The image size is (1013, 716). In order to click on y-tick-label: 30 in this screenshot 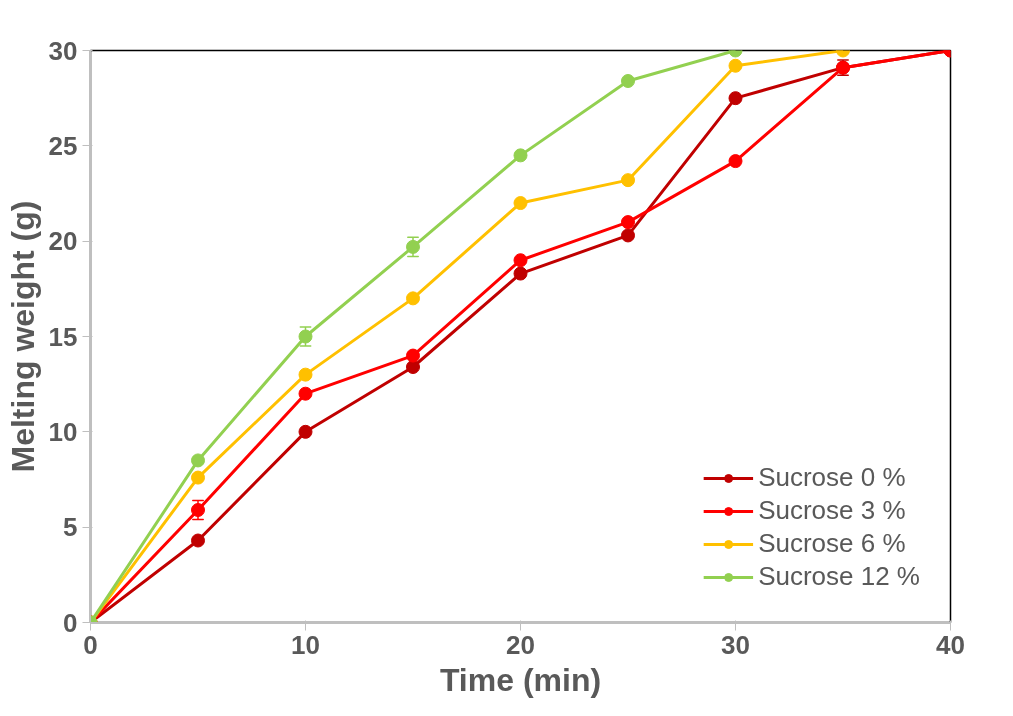, I will do `click(63, 50)`.